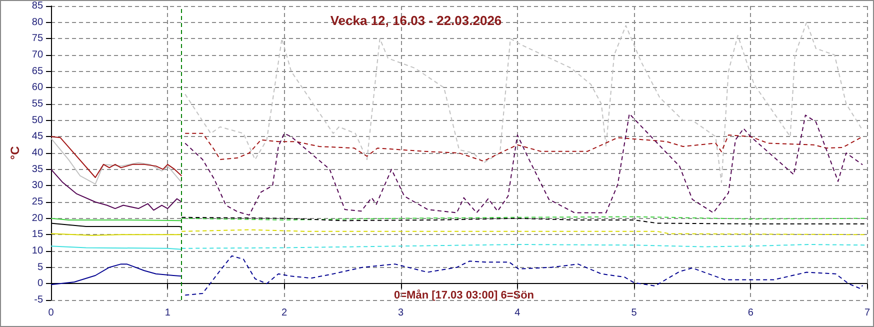  I want to click on x-tick-label: 3, so click(401, 313).